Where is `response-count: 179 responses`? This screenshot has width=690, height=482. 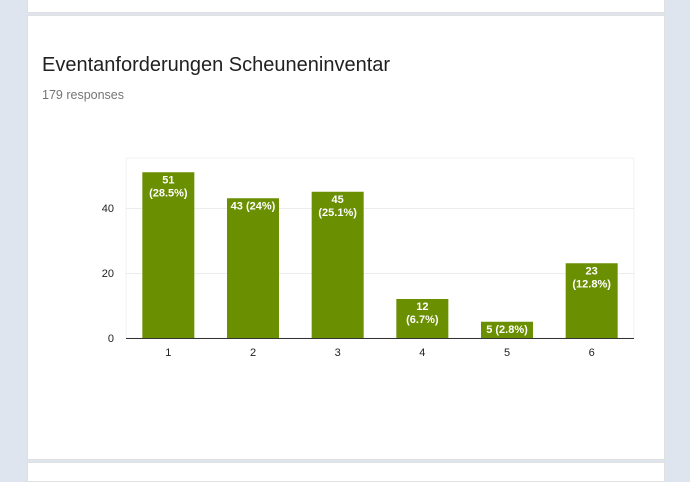 response-count: 179 responses is located at coordinates (83, 95).